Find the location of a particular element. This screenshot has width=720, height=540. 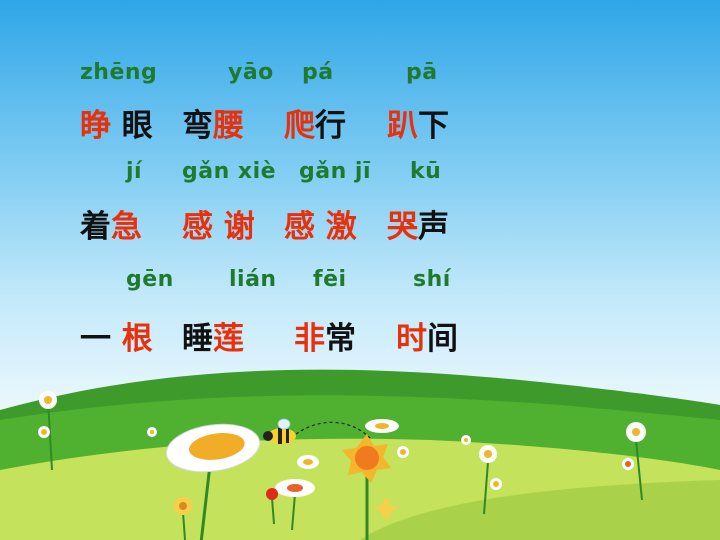

word-shi-jian: 时间 is located at coordinates (427, 335).